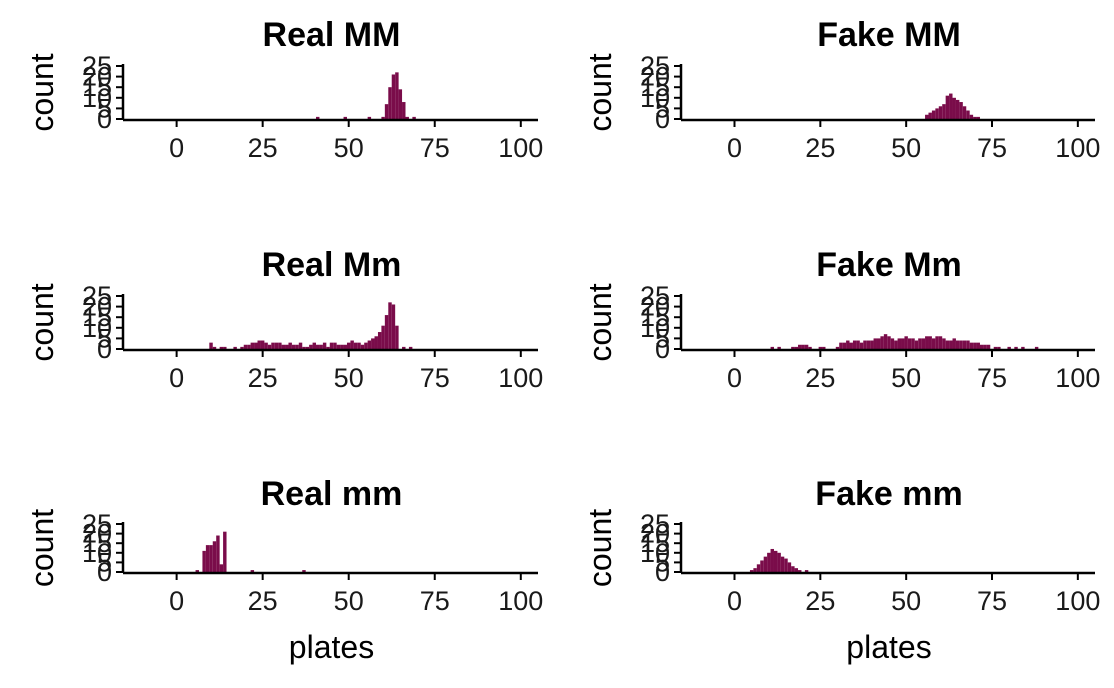 Image resolution: width=1114 pixels, height=688 pixels. I want to click on panel-title: Real mm, so click(332, 494).